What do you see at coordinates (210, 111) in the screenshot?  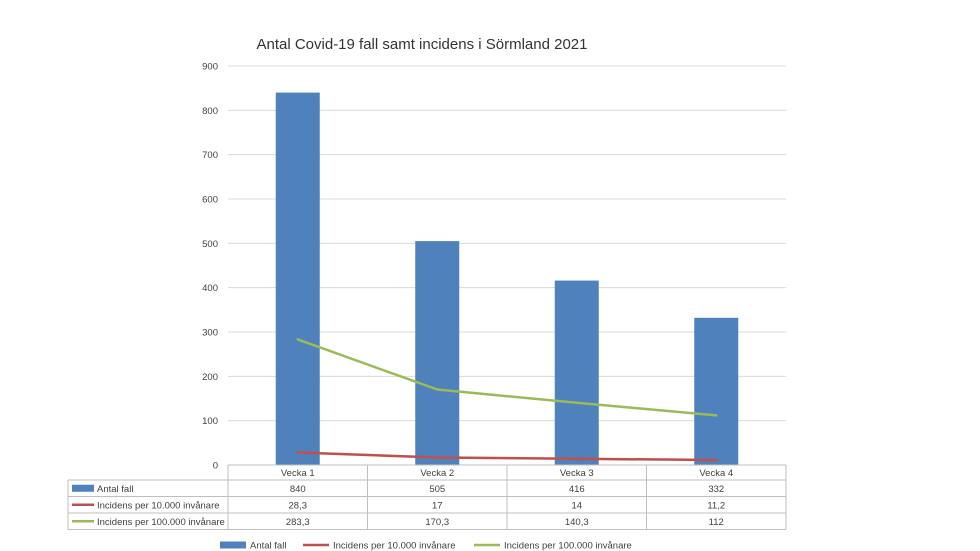 I see `y-tick-label: 800` at bounding box center [210, 111].